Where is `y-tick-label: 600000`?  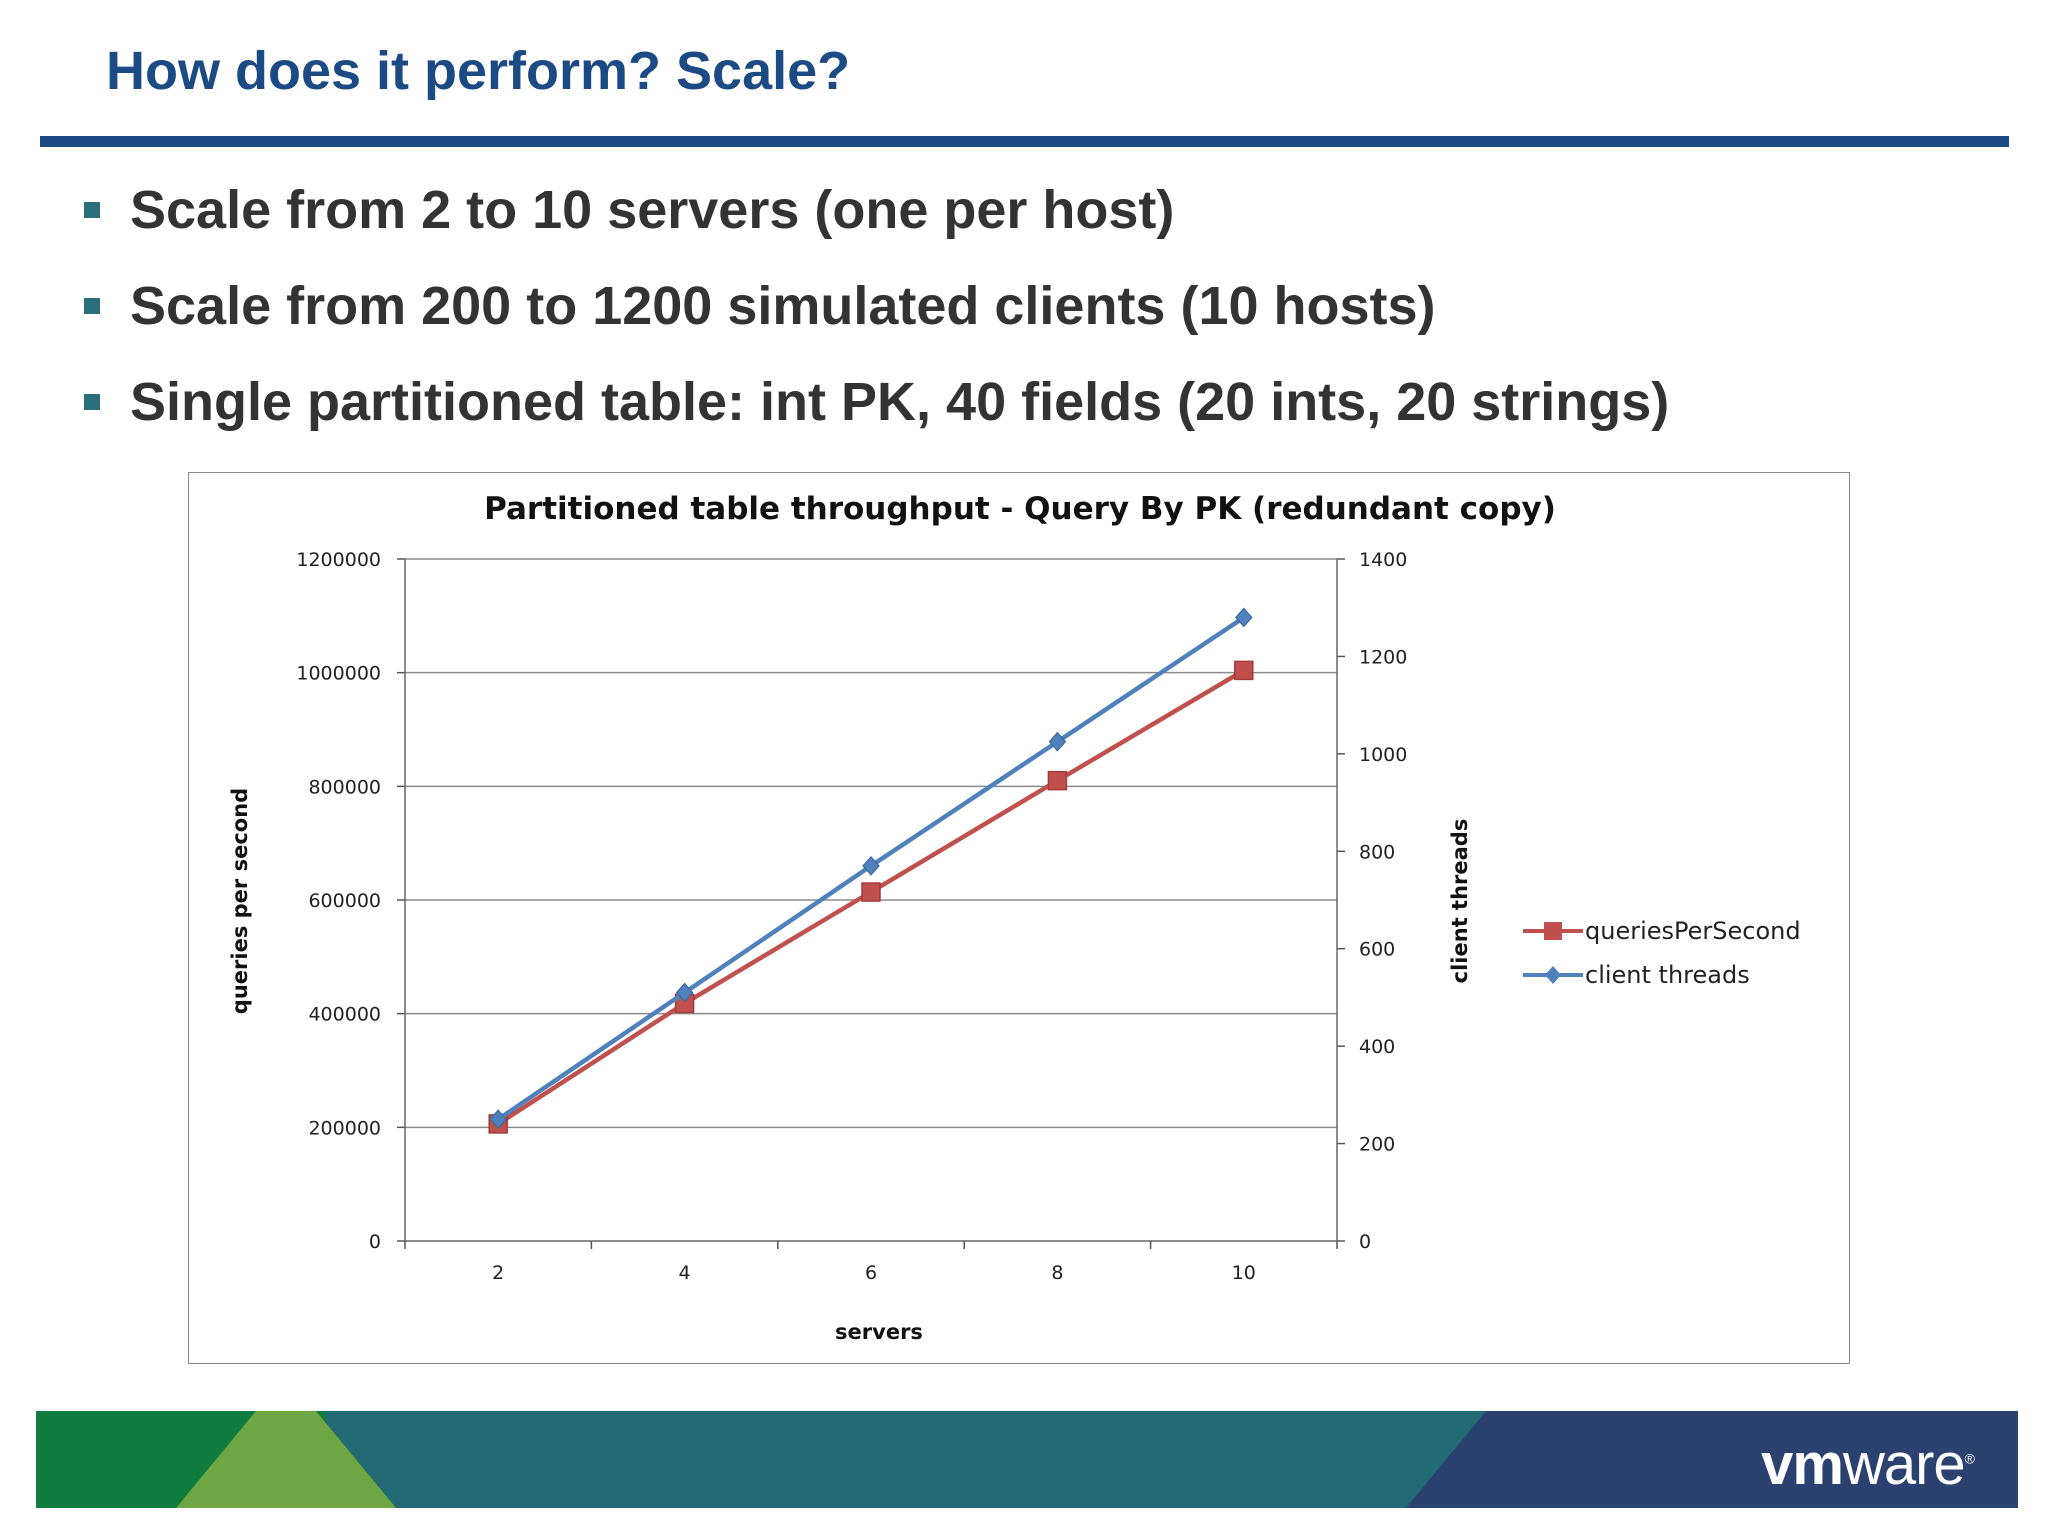 y-tick-label: 600000 is located at coordinates (344, 901).